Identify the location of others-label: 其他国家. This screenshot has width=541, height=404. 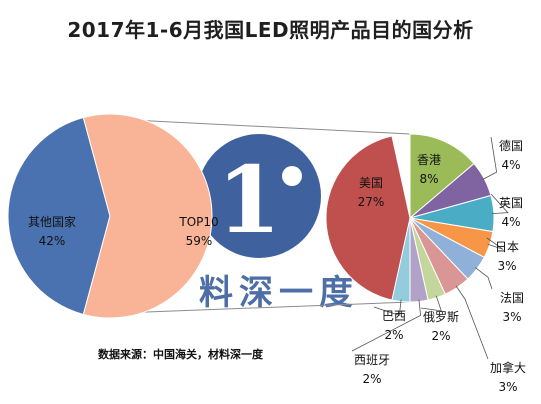
(52, 221).